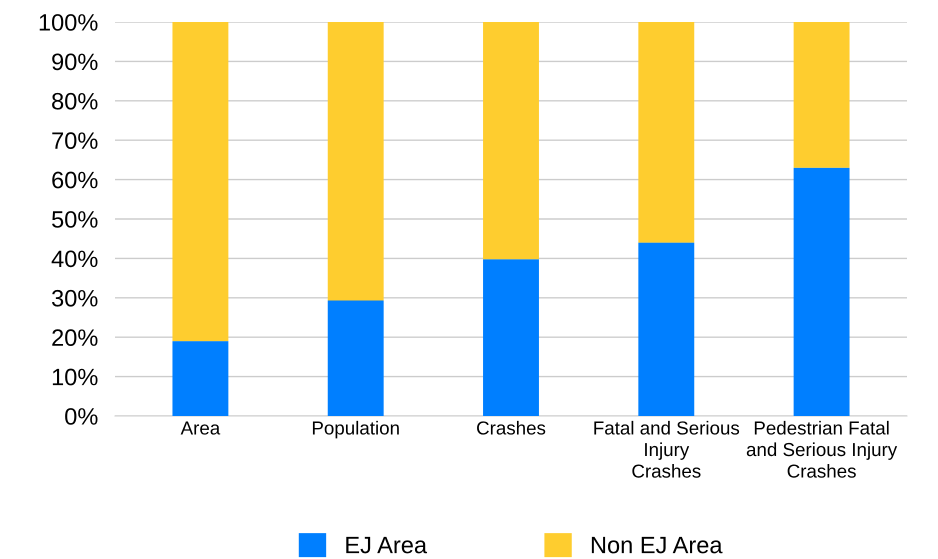  What do you see at coordinates (75, 377) in the screenshot?
I see `y-tick-label: 10%` at bounding box center [75, 377].